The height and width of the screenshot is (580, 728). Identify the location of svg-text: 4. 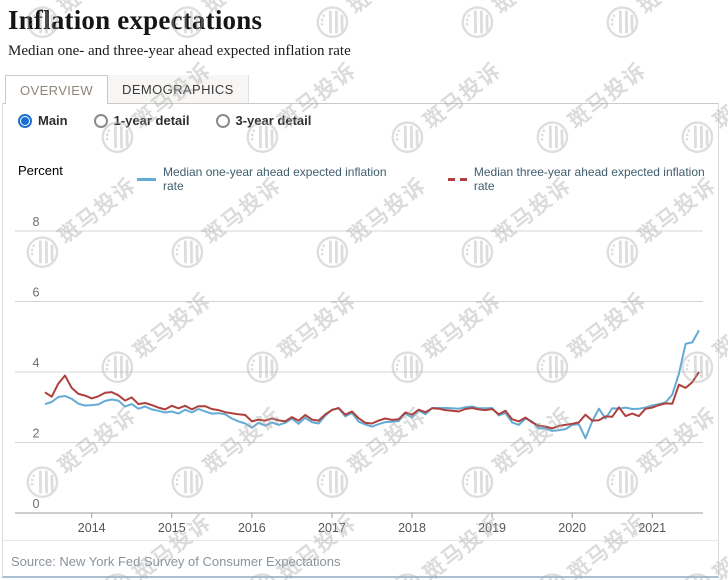
(36, 363).